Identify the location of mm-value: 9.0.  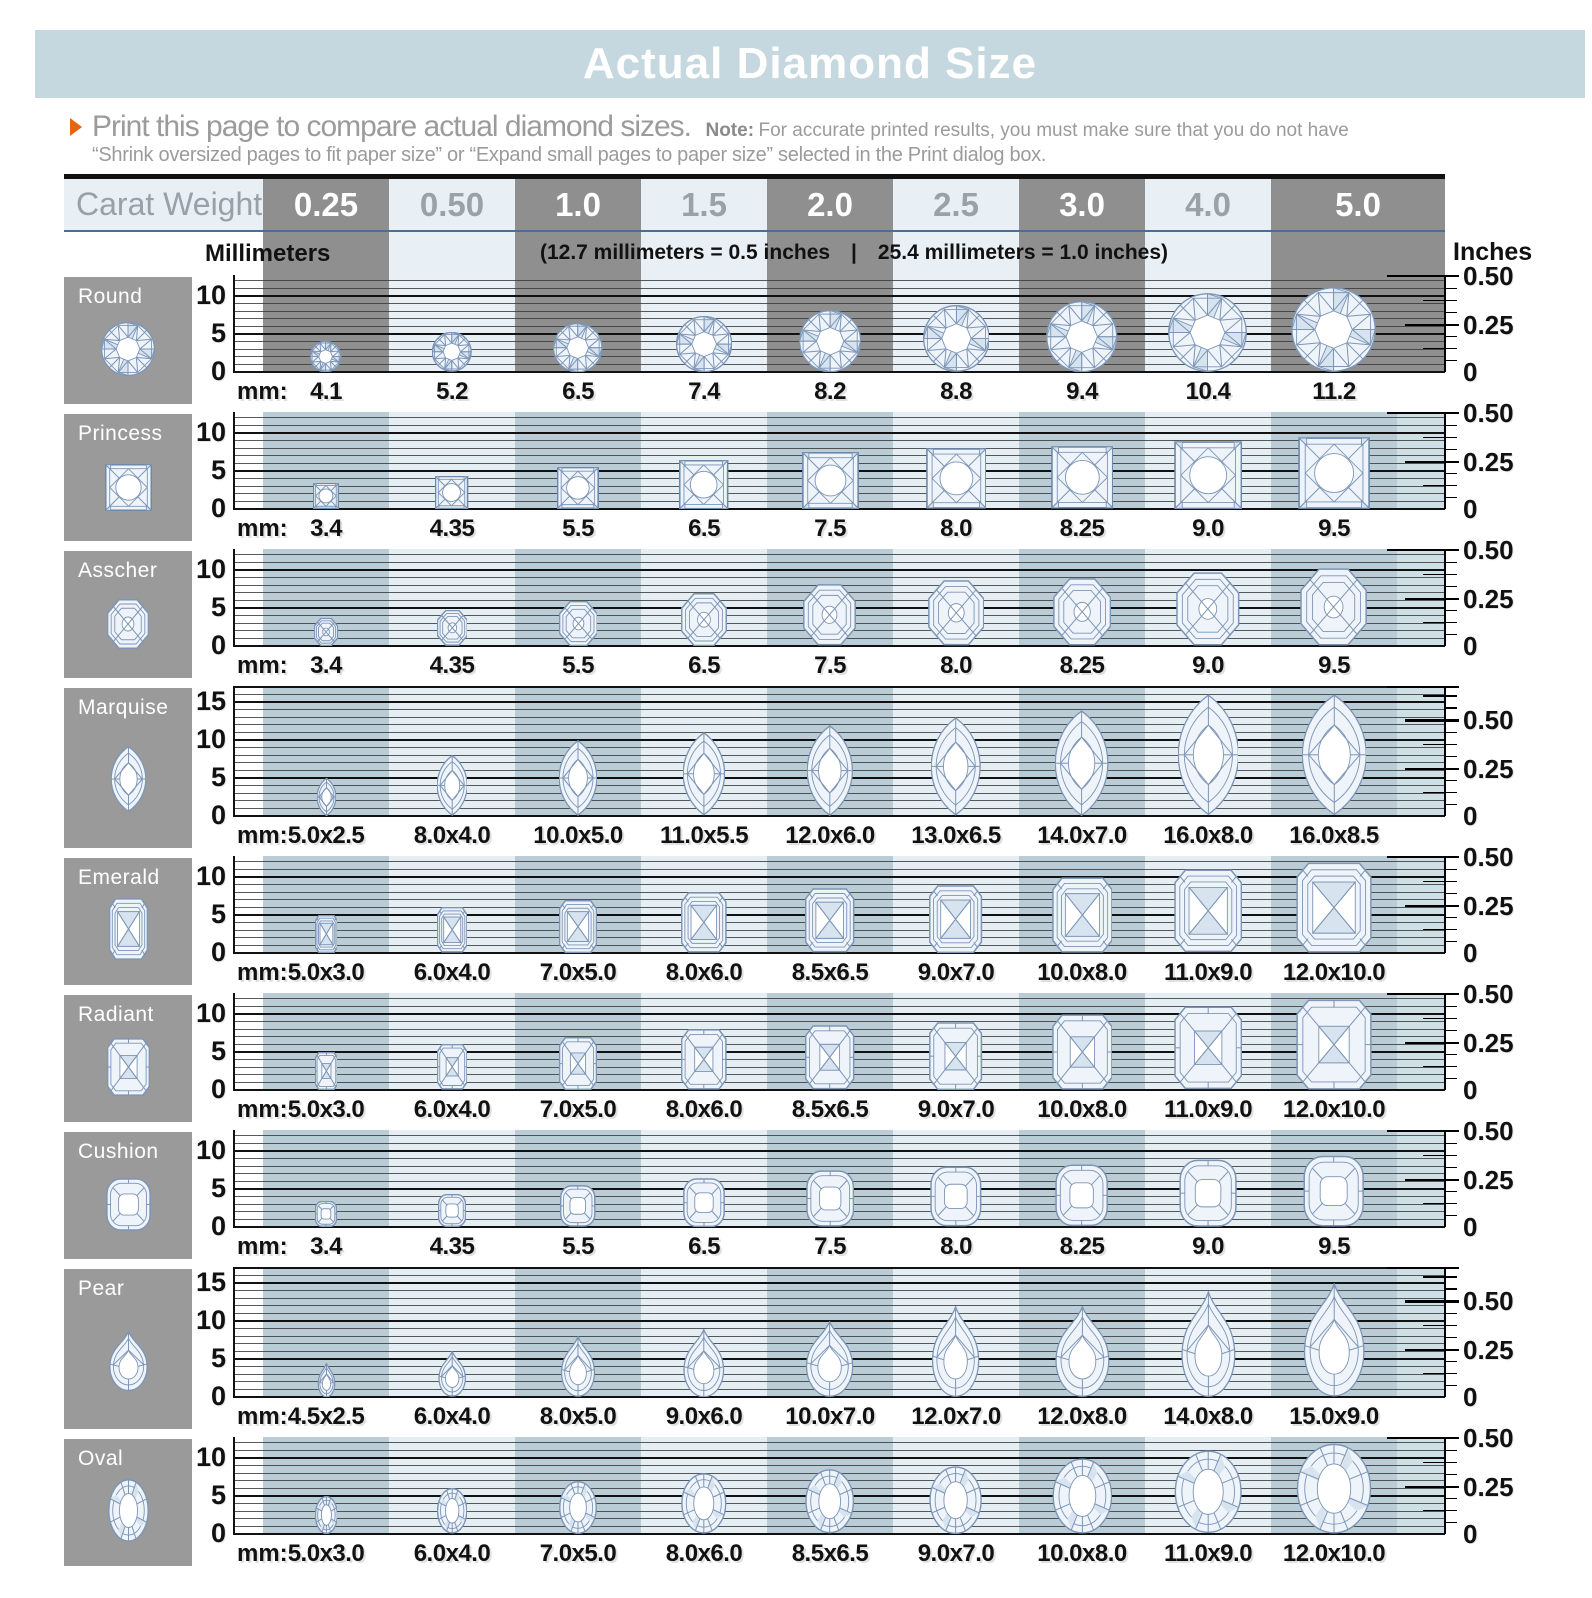
(1208, 1246).